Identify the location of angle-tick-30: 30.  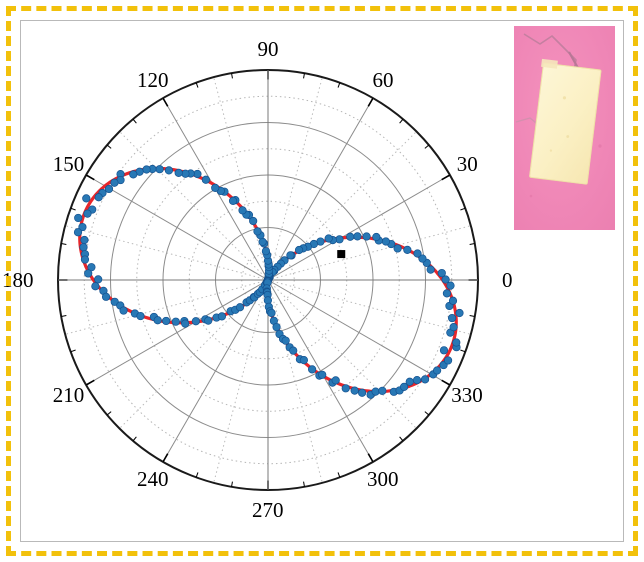
(467, 164).